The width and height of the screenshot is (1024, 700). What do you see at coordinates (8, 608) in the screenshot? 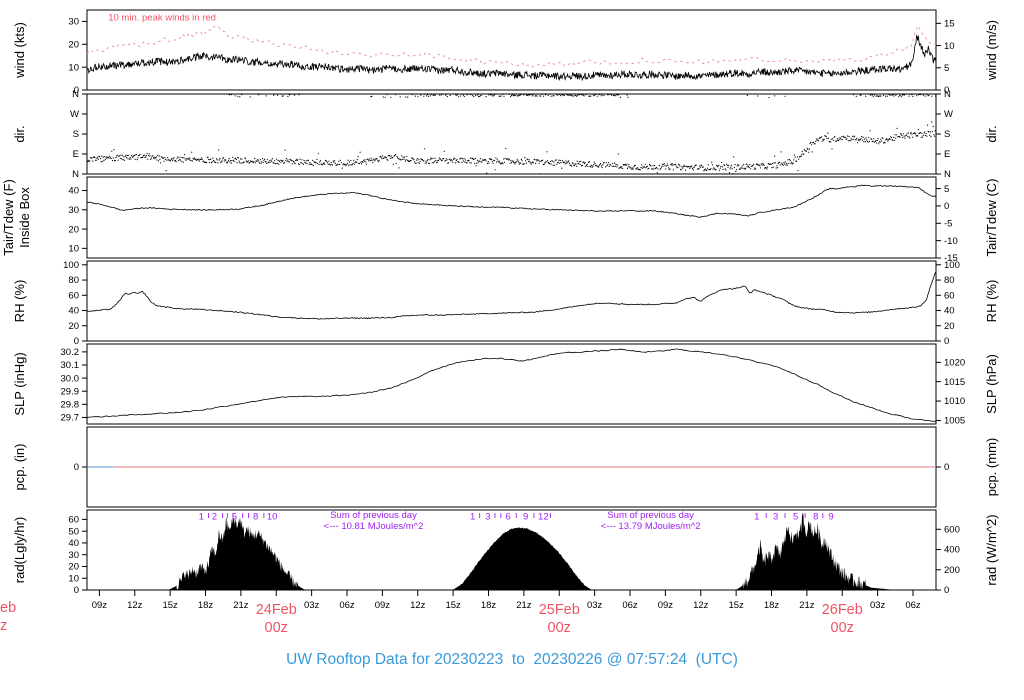
I see `x-date-label-partial: eb` at bounding box center [8, 608].